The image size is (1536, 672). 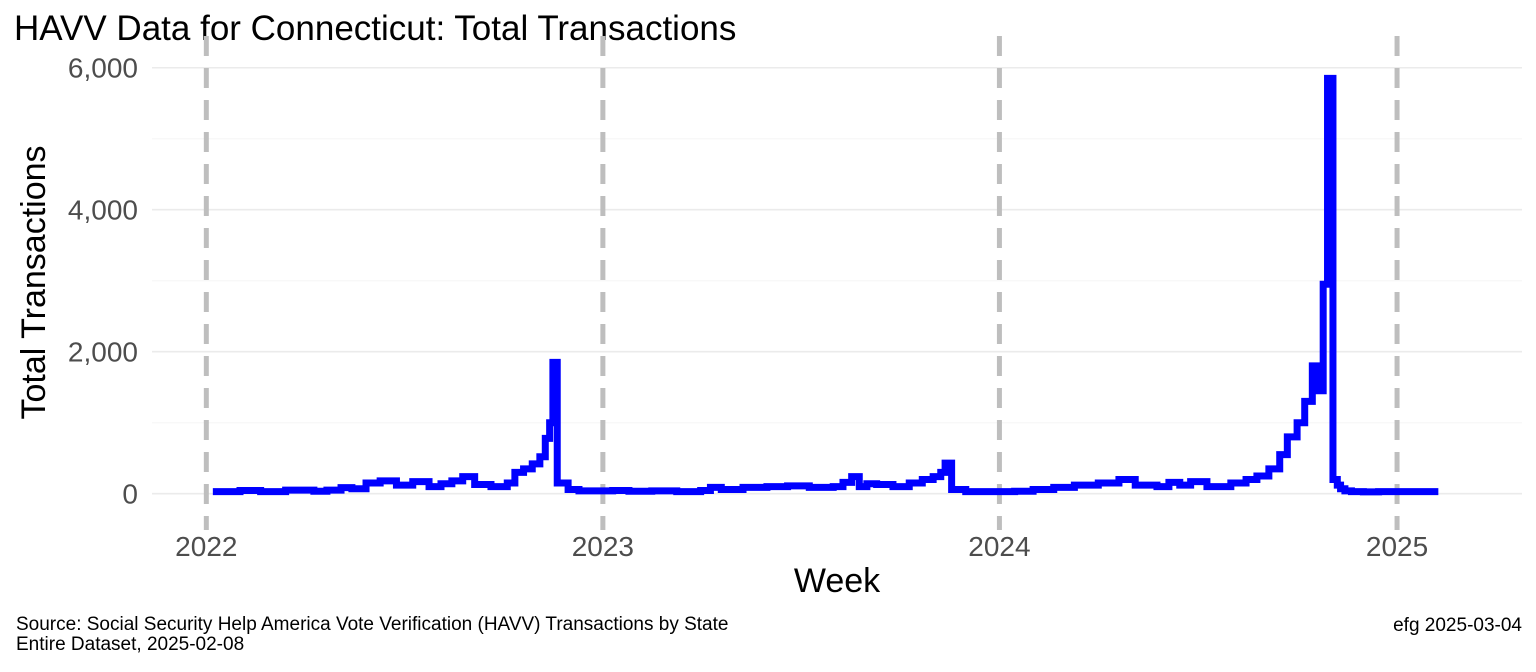 What do you see at coordinates (103, 281) in the screenshot?
I see `y-tick-labels: 0 2,000 4,000 6,000` at bounding box center [103, 281].